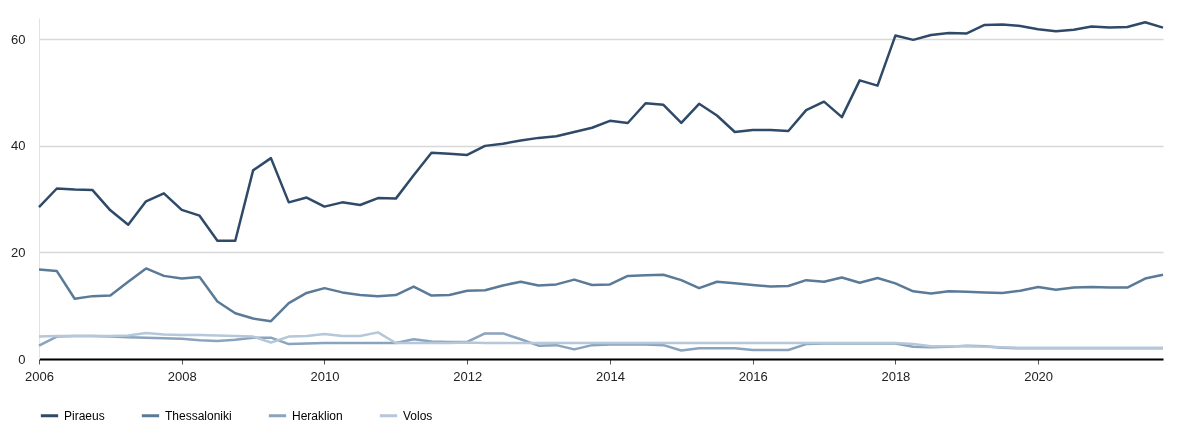 Image resolution: width=1177 pixels, height=441 pixels. What do you see at coordinates (18, 252) in the screenshot?
I see `y-tick-label: 20` at bounding box center [18, 252].